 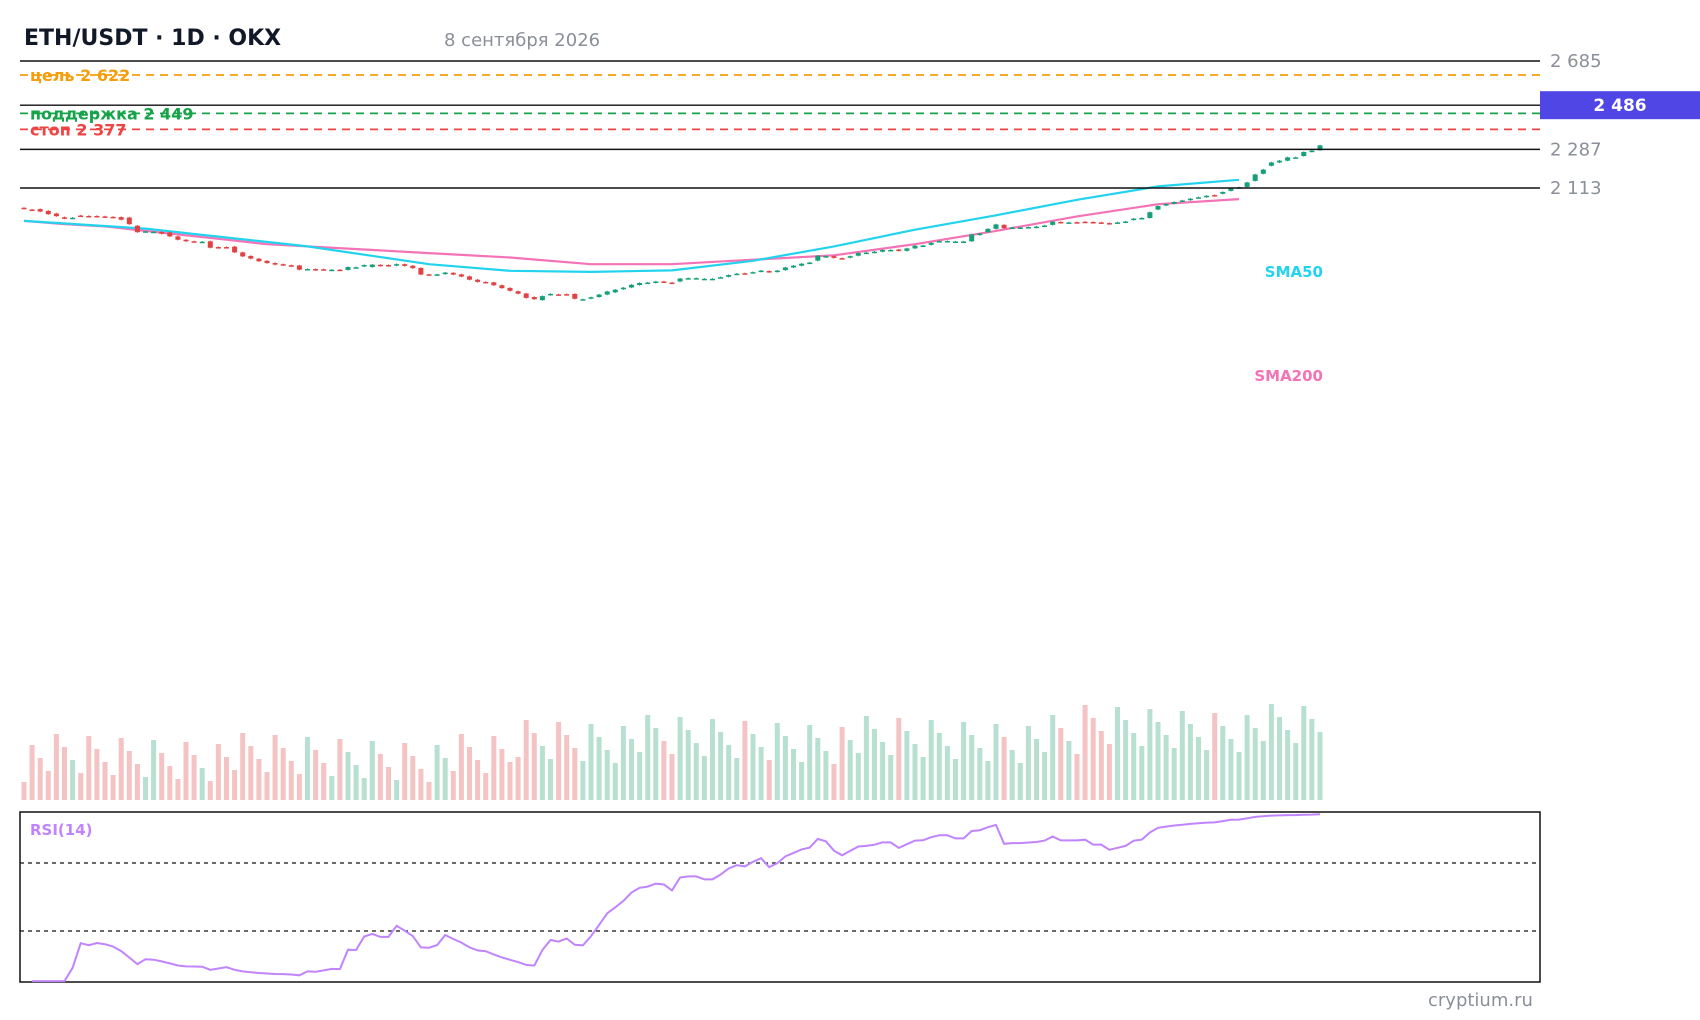 What do you see at coordinates (153, 38) in the screenshot?
I see `chart-title: ETH/USDT · 1D · OKX` at bounding box center [153, 38].